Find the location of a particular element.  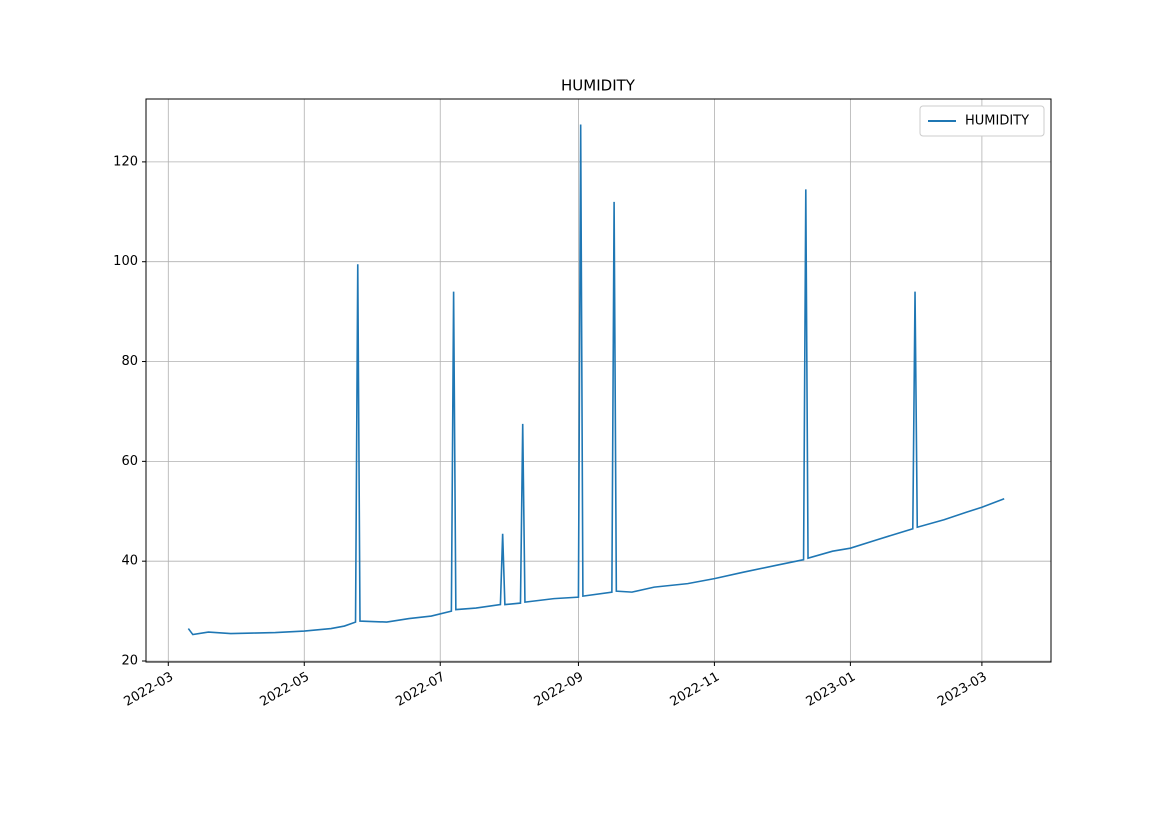

y-tick-label: 80 is located at coordinates (129, 361).